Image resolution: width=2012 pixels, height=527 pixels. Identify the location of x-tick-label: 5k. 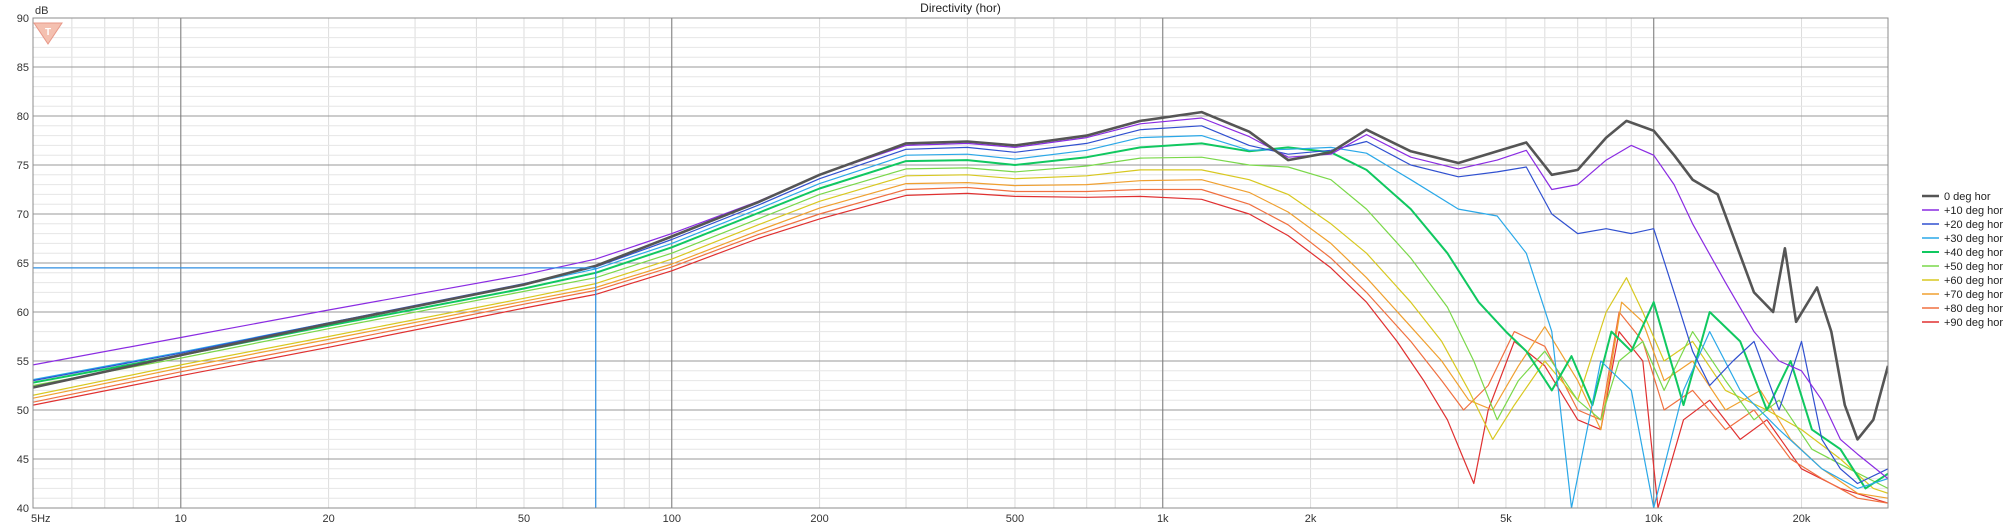
(1506, 519).